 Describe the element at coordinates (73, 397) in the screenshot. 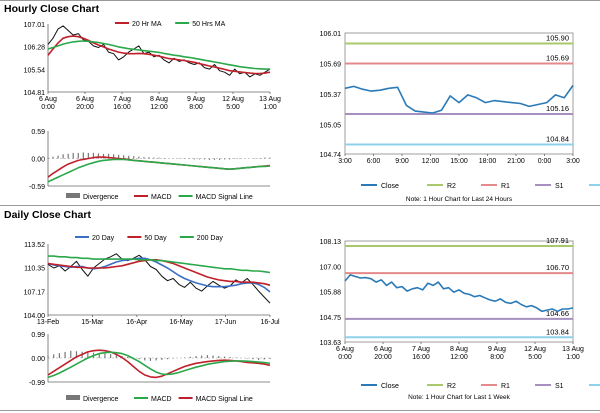

I see `daily-macd-legend-swatch` at that location.